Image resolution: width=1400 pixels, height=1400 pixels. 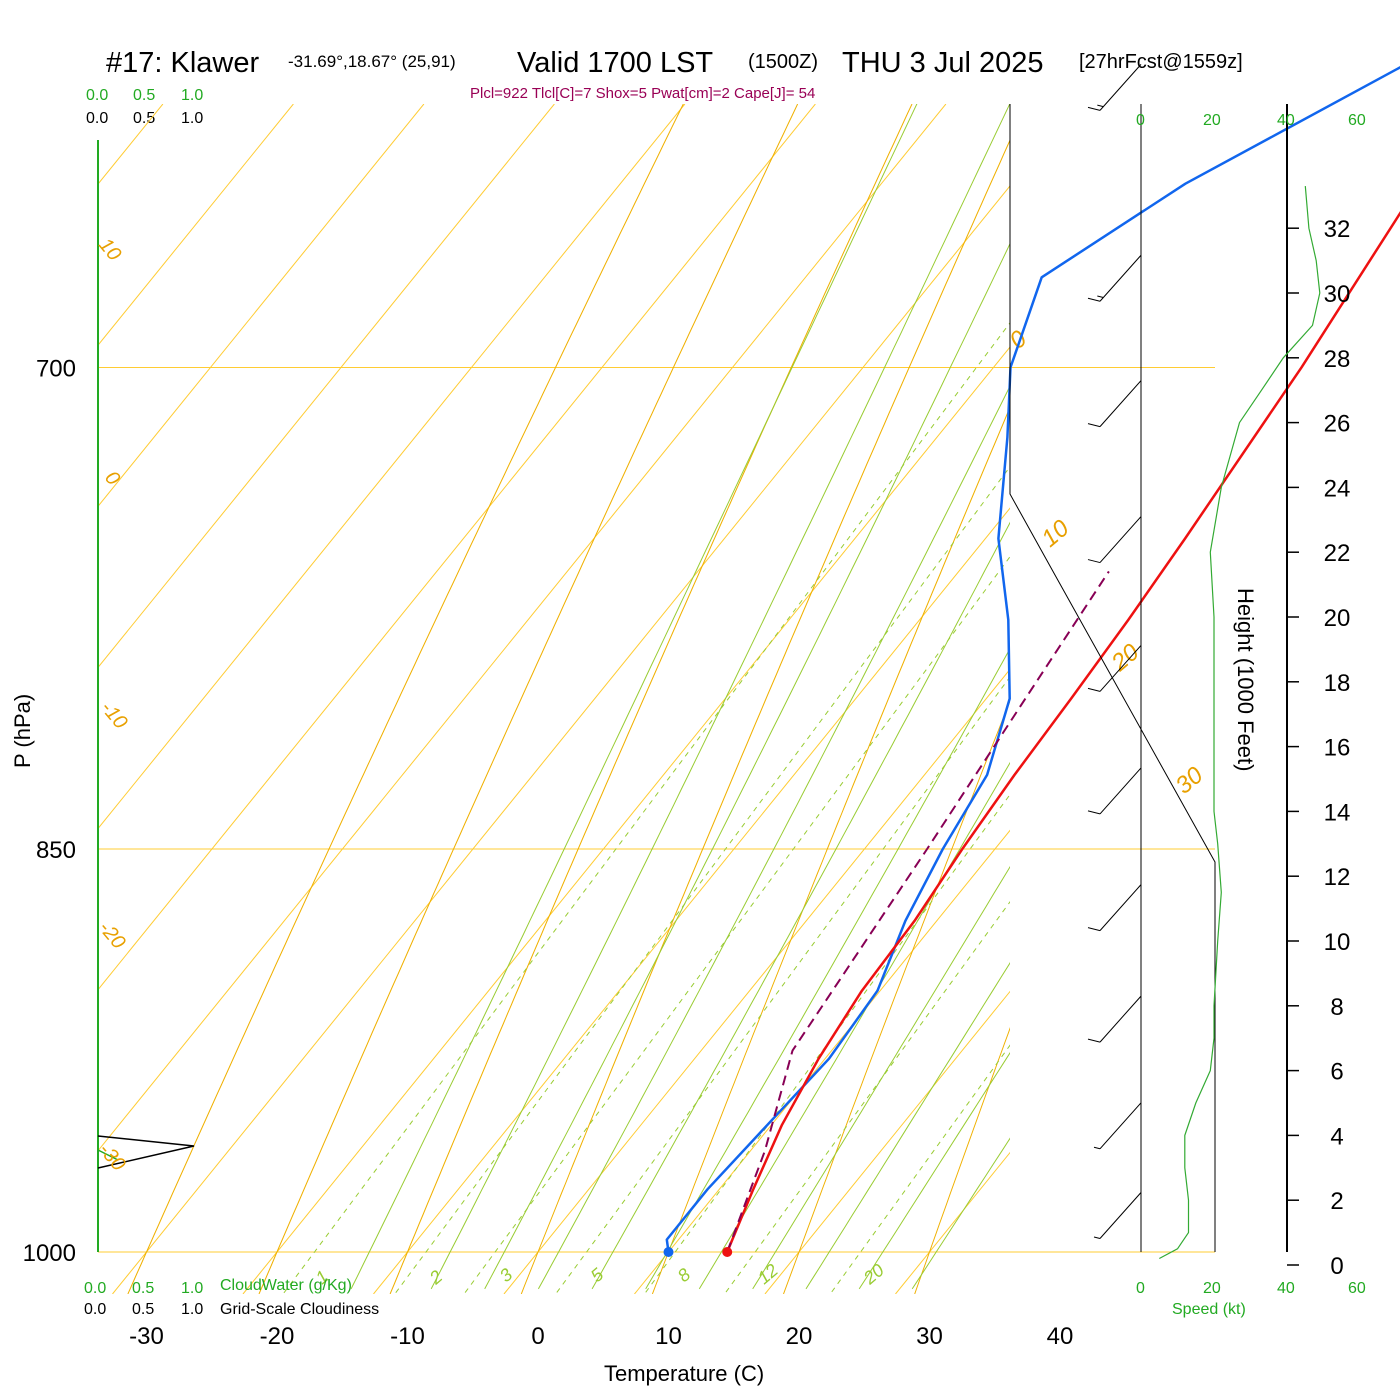 What do you see at coordinates (768, 1274) in the screenshot?
I see `mixing-ratio-label: 12` at bounding box center [768, 1274].